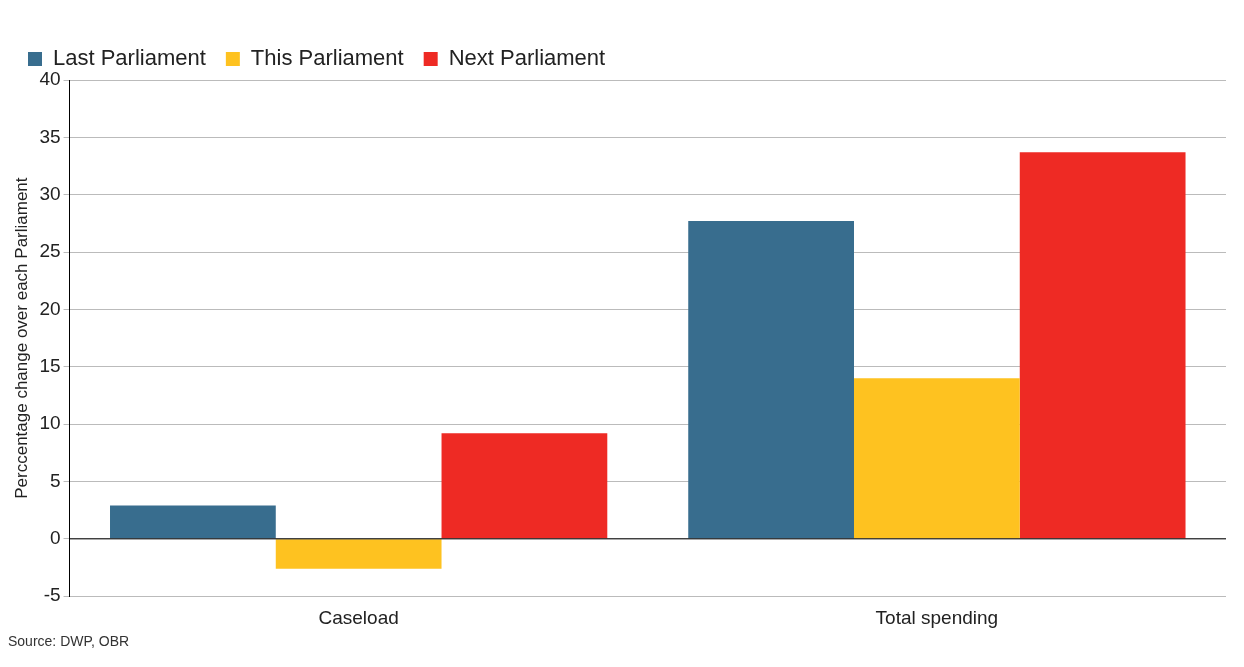 The width and height of the screenshot is (1244, 667). I want to click on y-tick-label: 20, so click(50, 308).